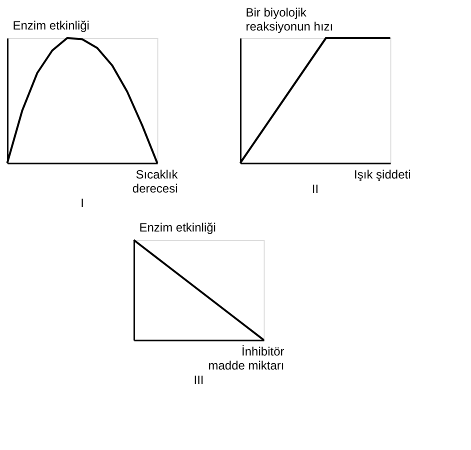 The image size is (471, 450). Describe the element at coordinates (246, 358) in the screenshot. I see `x-axis-title: İnhibitör madde miktarı` at that location.